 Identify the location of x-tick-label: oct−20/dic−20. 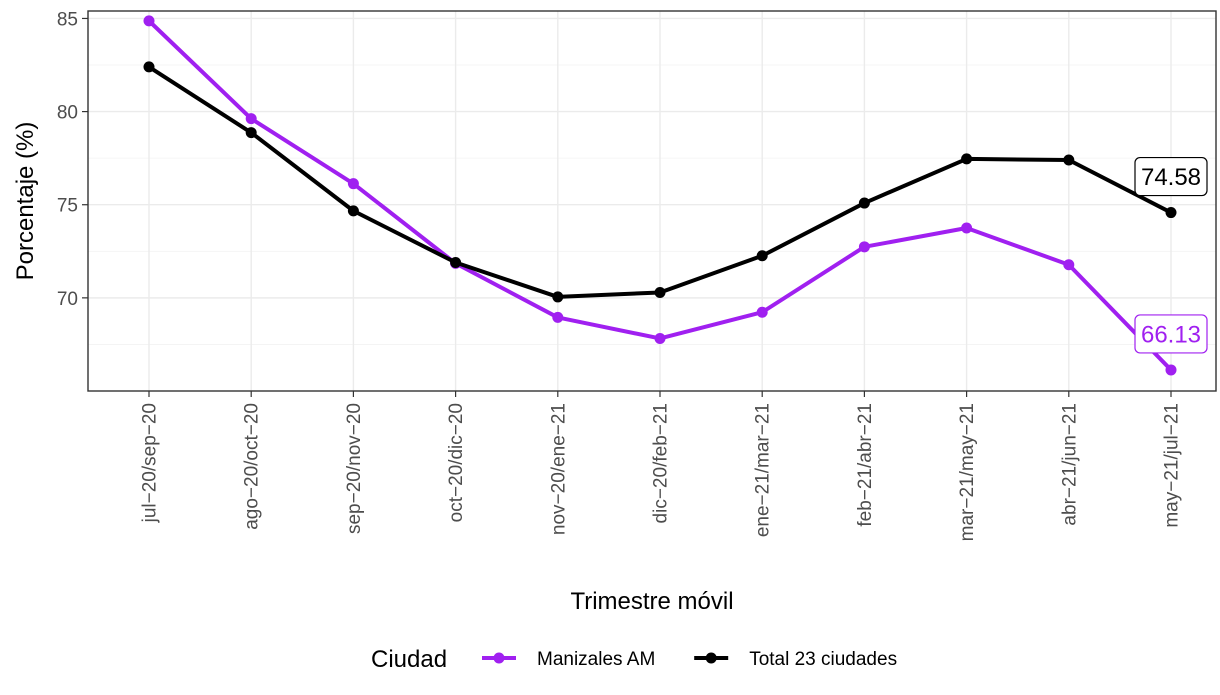
(456, 462).